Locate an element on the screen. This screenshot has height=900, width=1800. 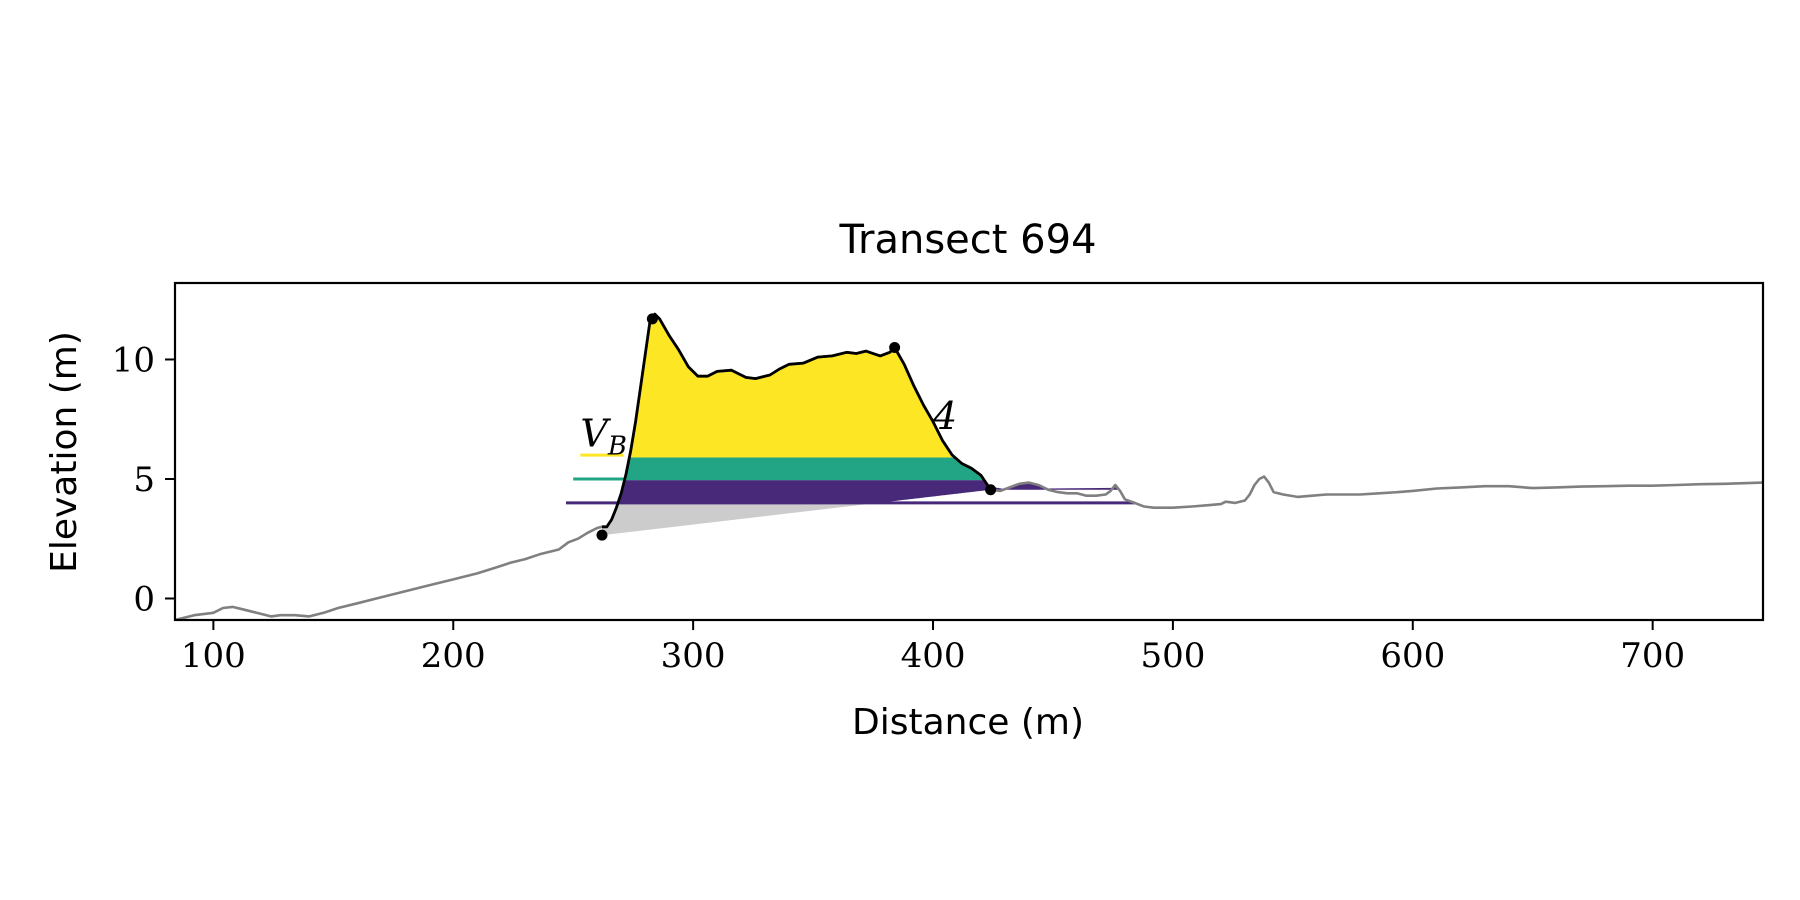
x-axis: 100 200 300 400 500 600 700 is located at coordinates (933, 648).